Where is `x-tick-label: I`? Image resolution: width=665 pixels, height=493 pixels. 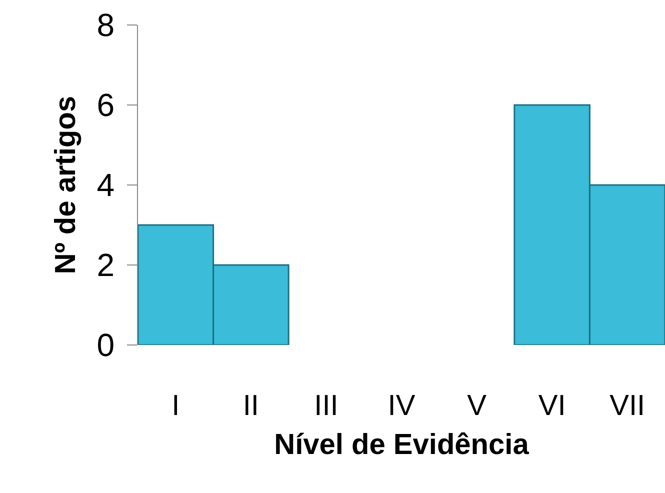 x-tick-label: I is located at coordinates (176, 406).